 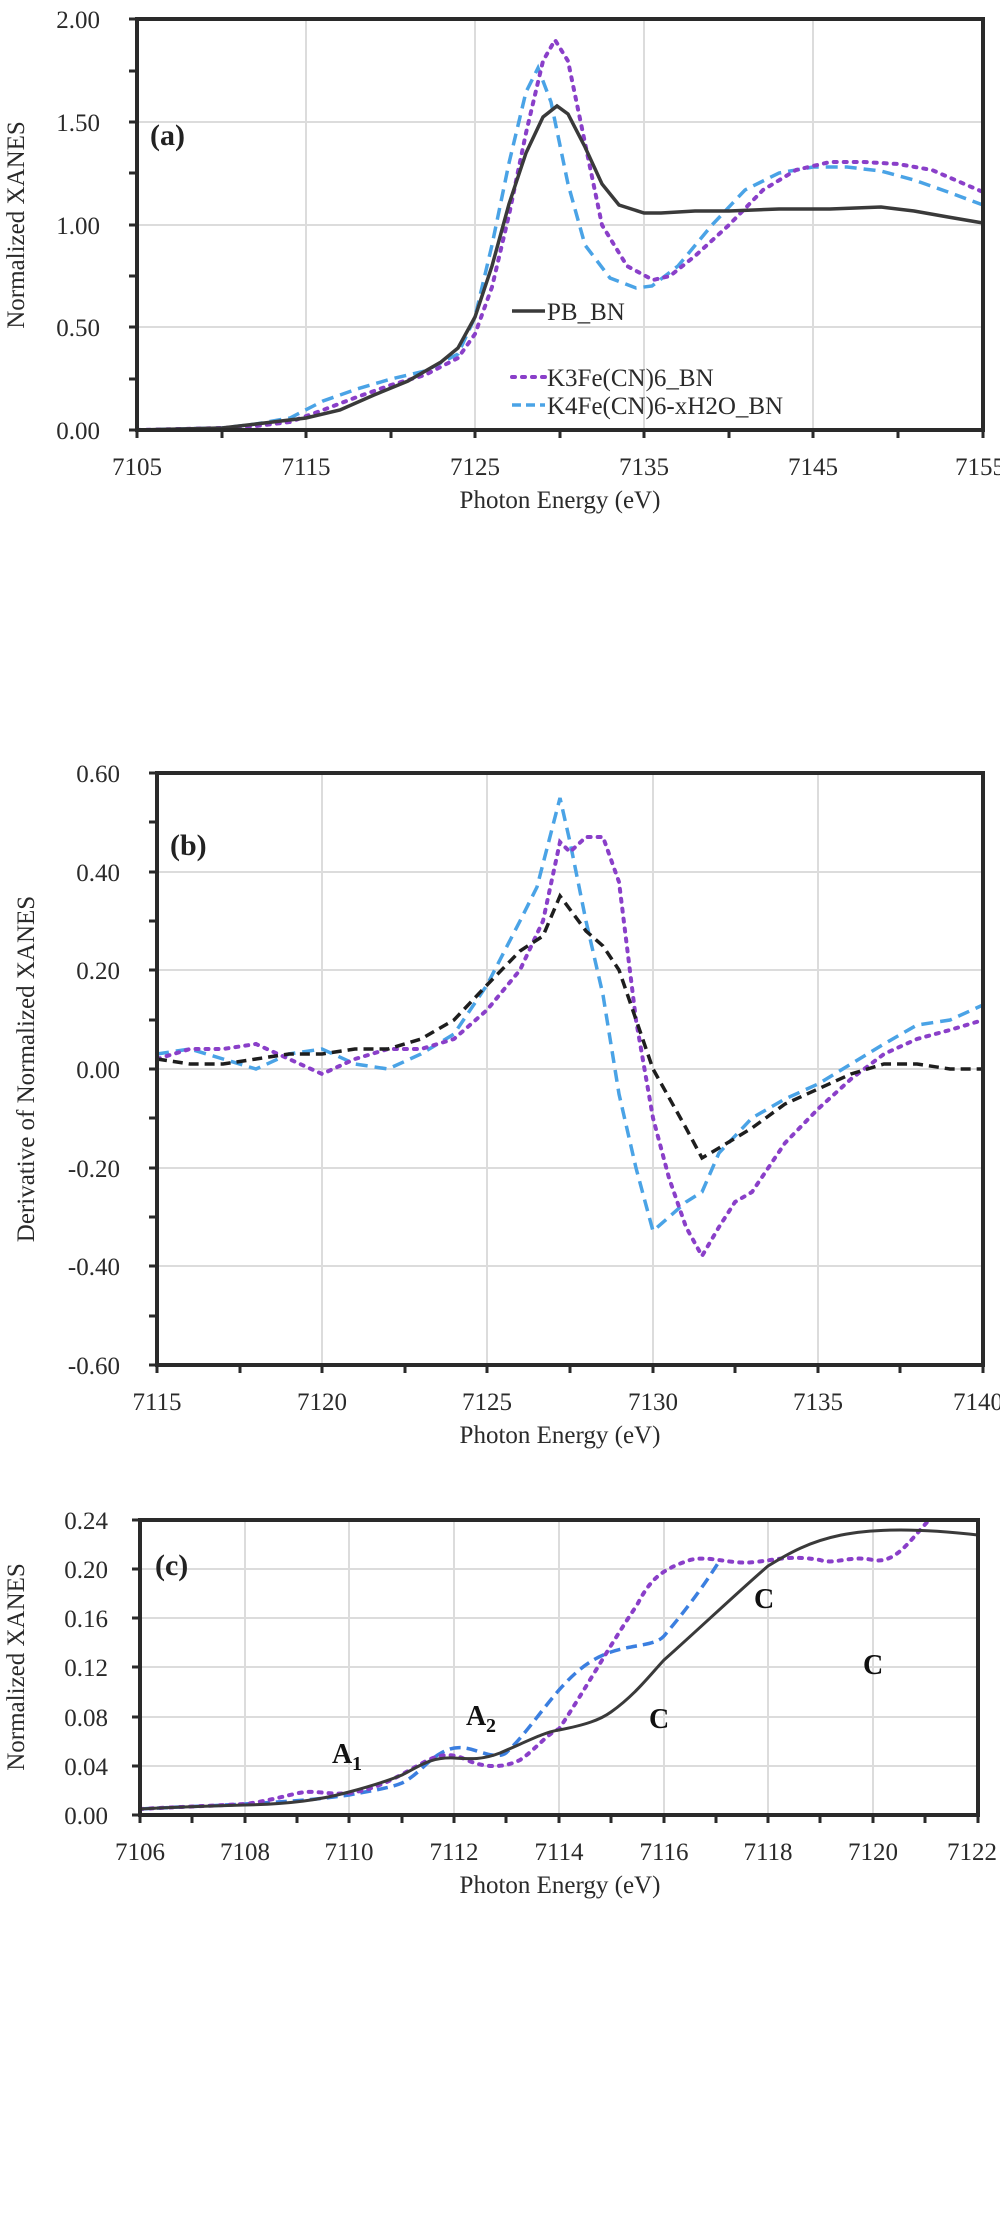 I want to click on panel-c-label: (c), so click(x=171, y=1565).